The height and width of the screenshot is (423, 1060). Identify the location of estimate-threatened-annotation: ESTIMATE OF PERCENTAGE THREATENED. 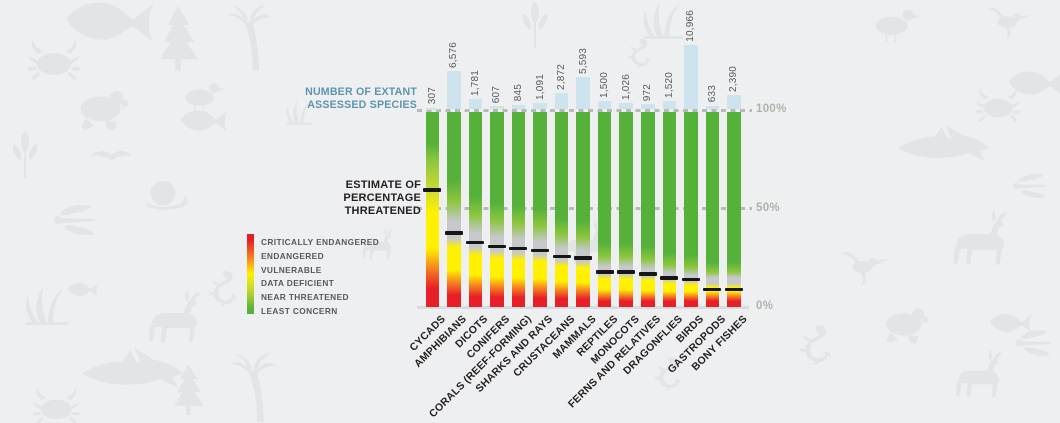
(382, 198).